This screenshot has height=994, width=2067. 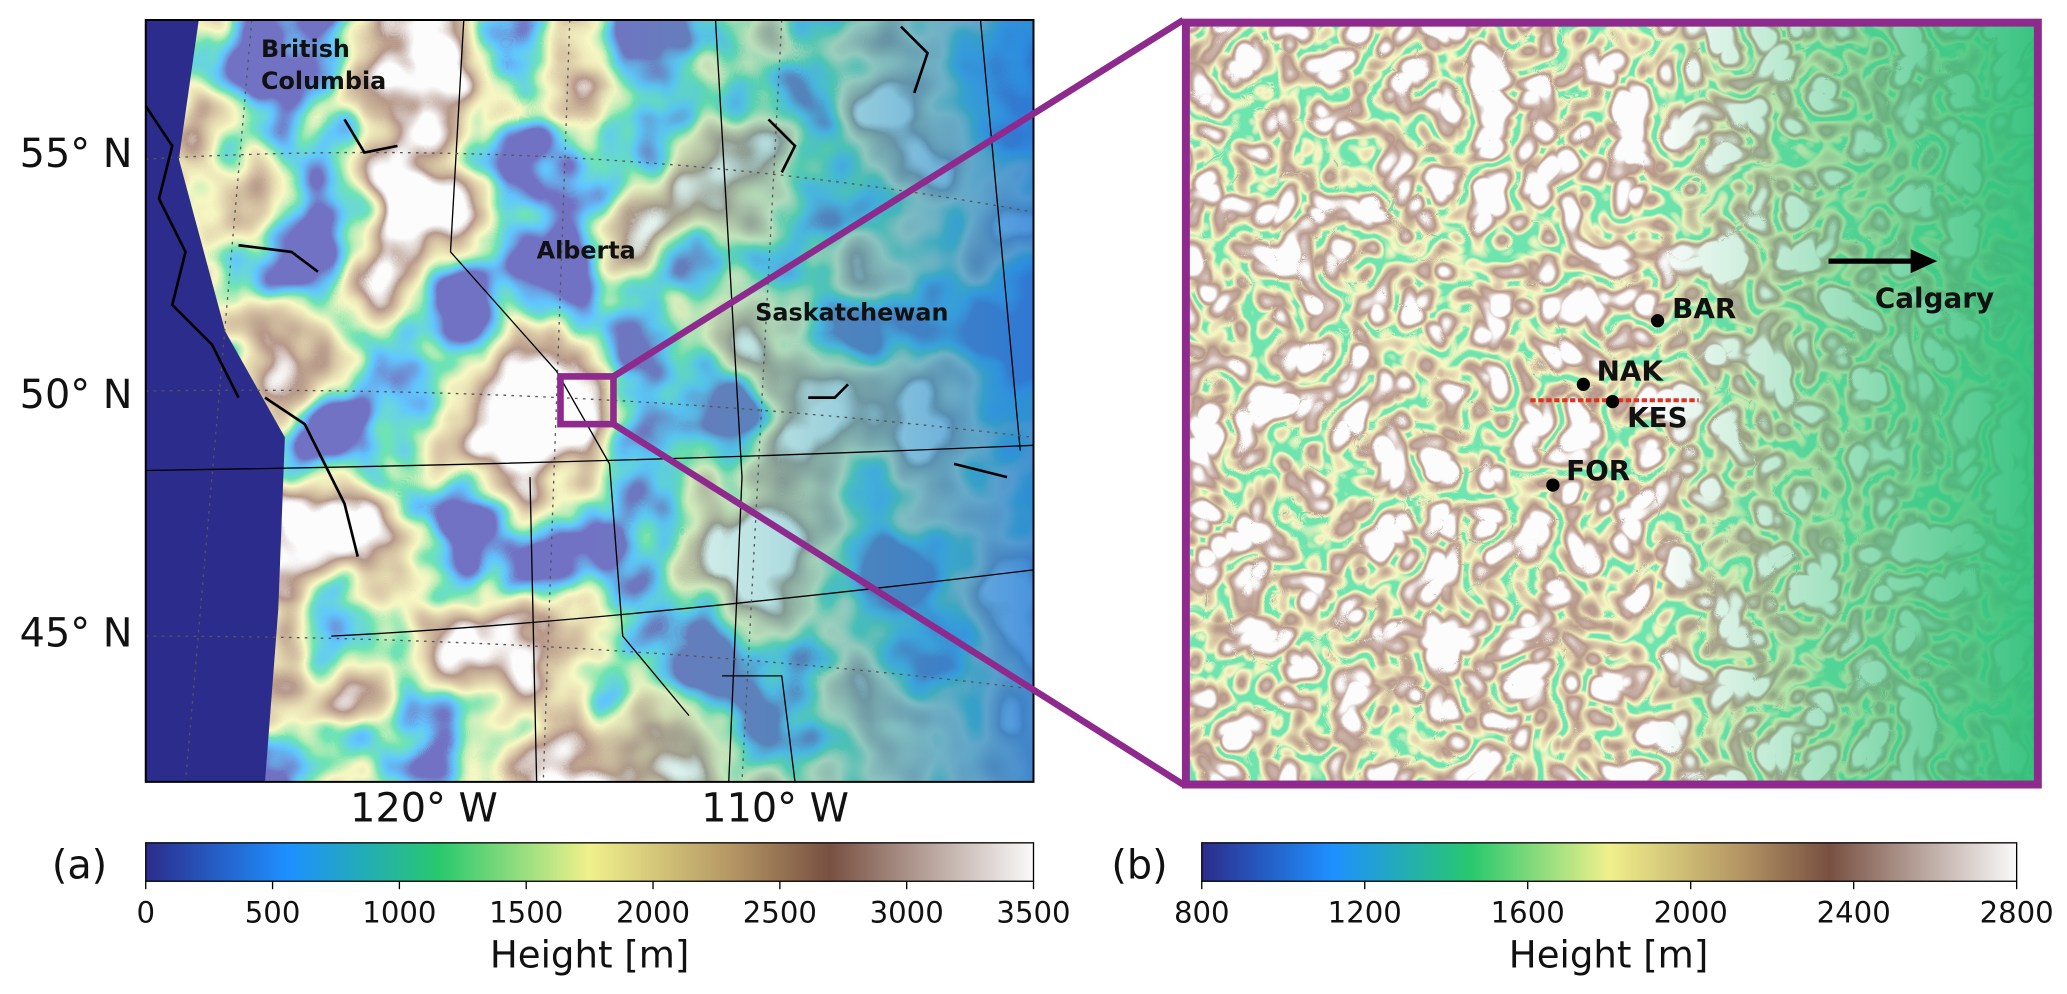 What do you see at coordinates (1704, 308) in the screenshot?
I see `station-label: BAR` at bounding box center [1704, 308].